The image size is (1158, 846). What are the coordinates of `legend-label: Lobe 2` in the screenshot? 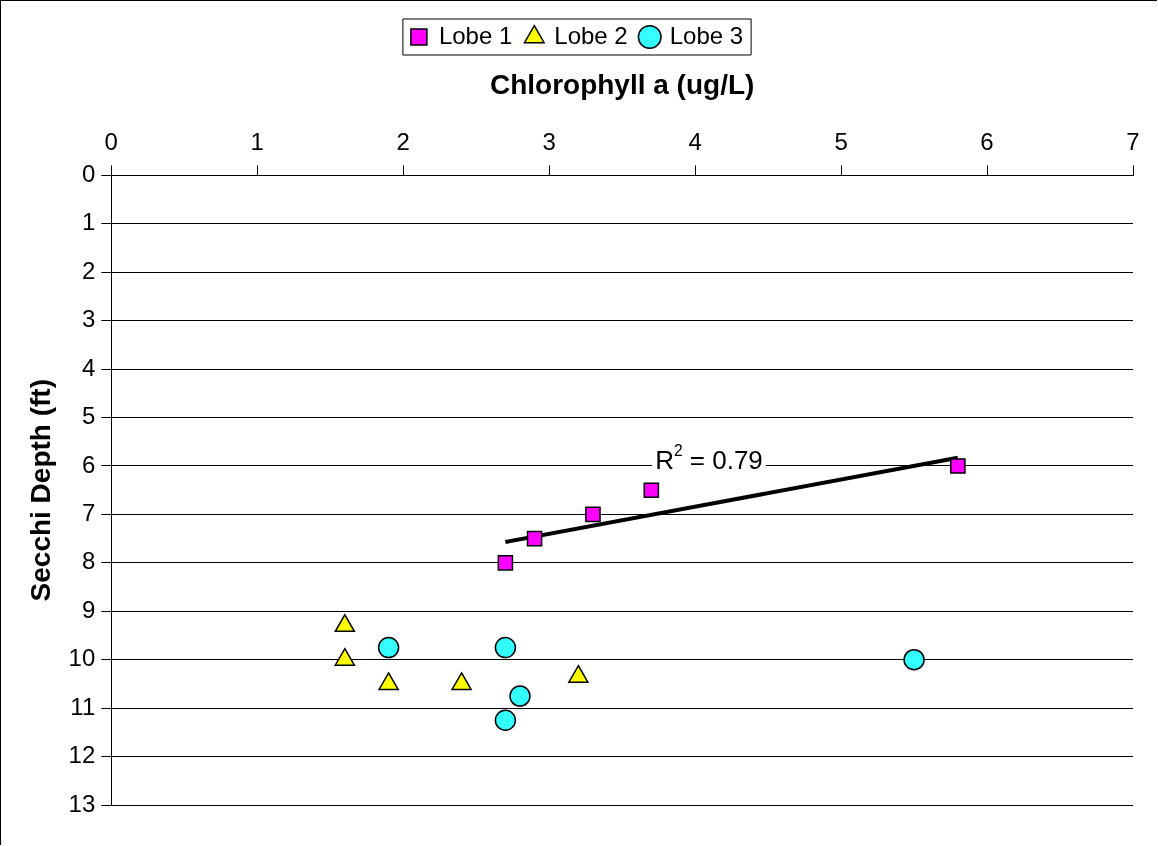 It's located at (591, 35).